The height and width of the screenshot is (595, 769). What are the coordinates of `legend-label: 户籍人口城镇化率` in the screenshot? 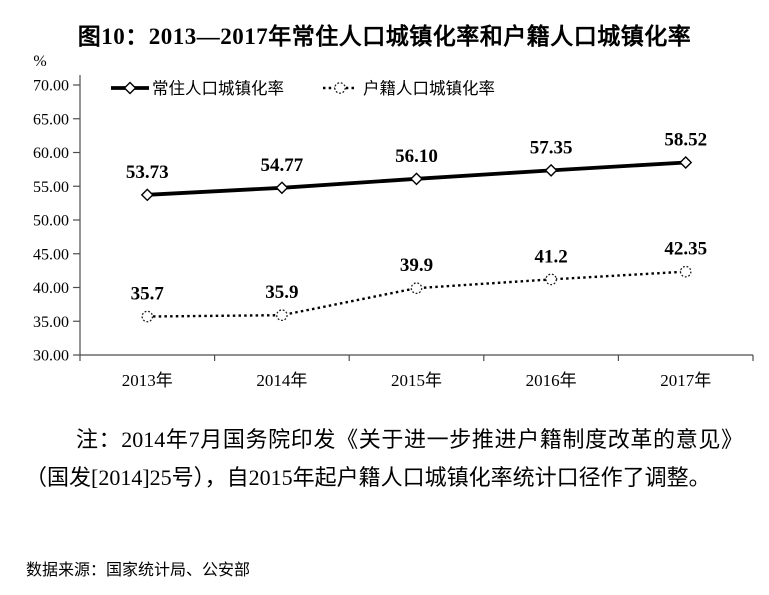 It's located at (429, 88).